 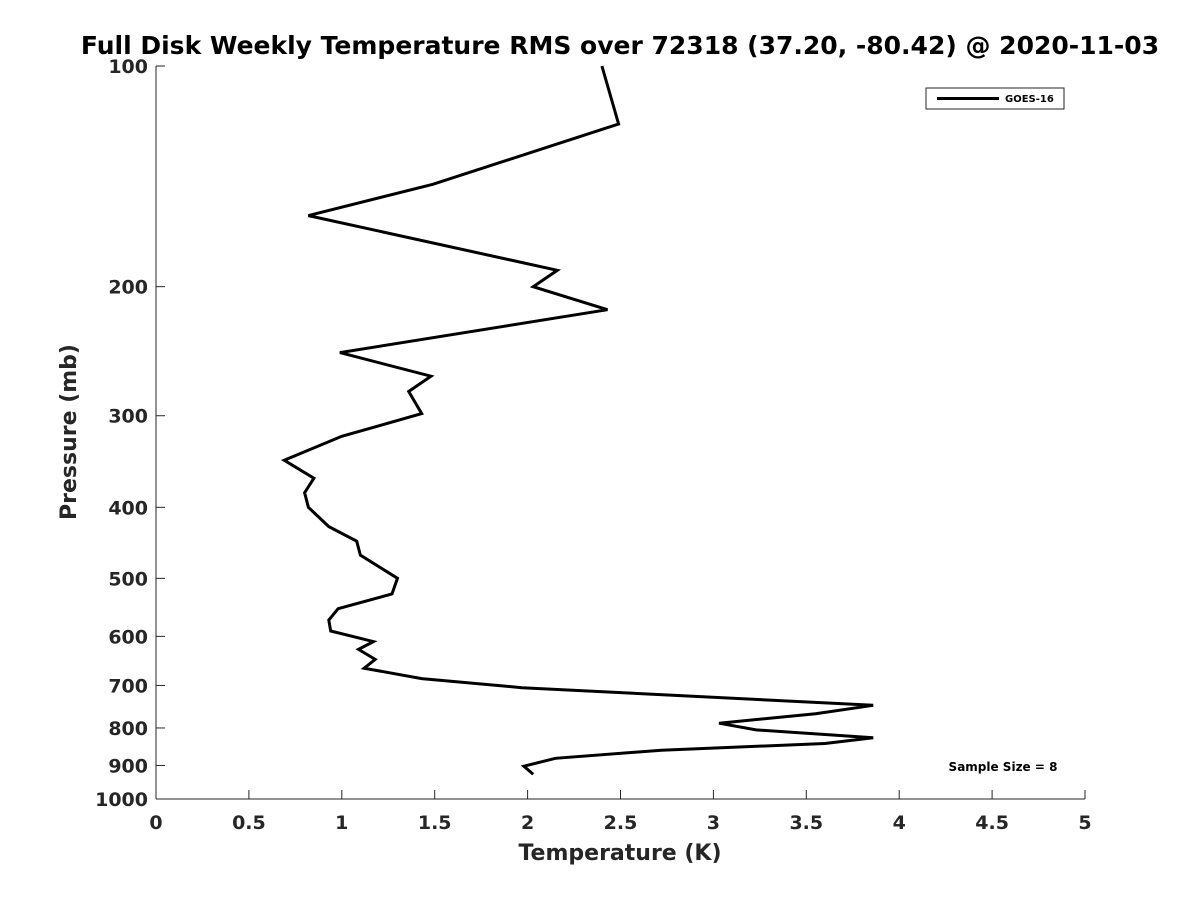 What do you see at coordinates (128, 766) in the screenshot?
I see `y-tick-label: 900` at bounding box center [128, 766].